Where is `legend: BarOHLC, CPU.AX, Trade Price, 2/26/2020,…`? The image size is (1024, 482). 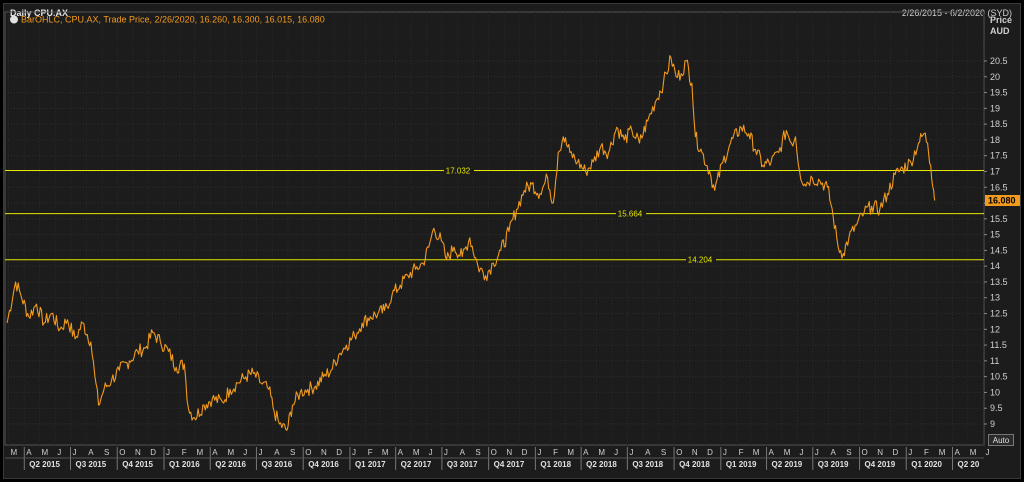 legend: BarOHLC, CPU.AX, Trade Price, 2/26/2020,… is located at coordinates (167, 20).